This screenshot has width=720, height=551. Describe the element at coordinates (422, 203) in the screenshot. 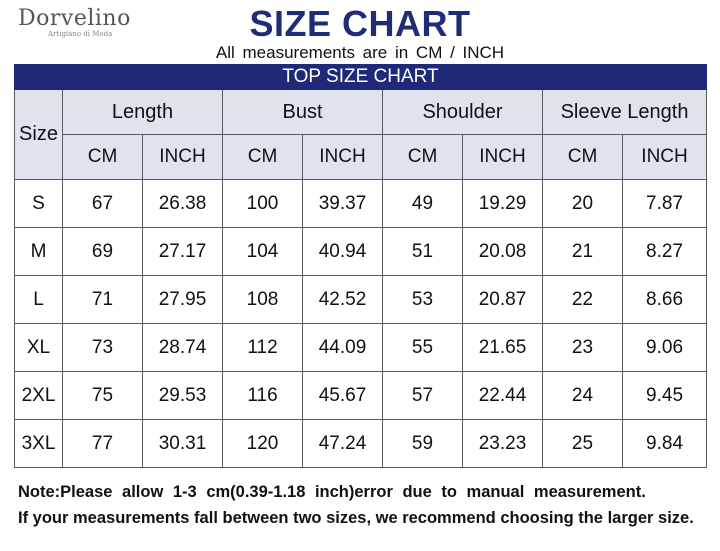

I see `table-cell: 49` at that location.